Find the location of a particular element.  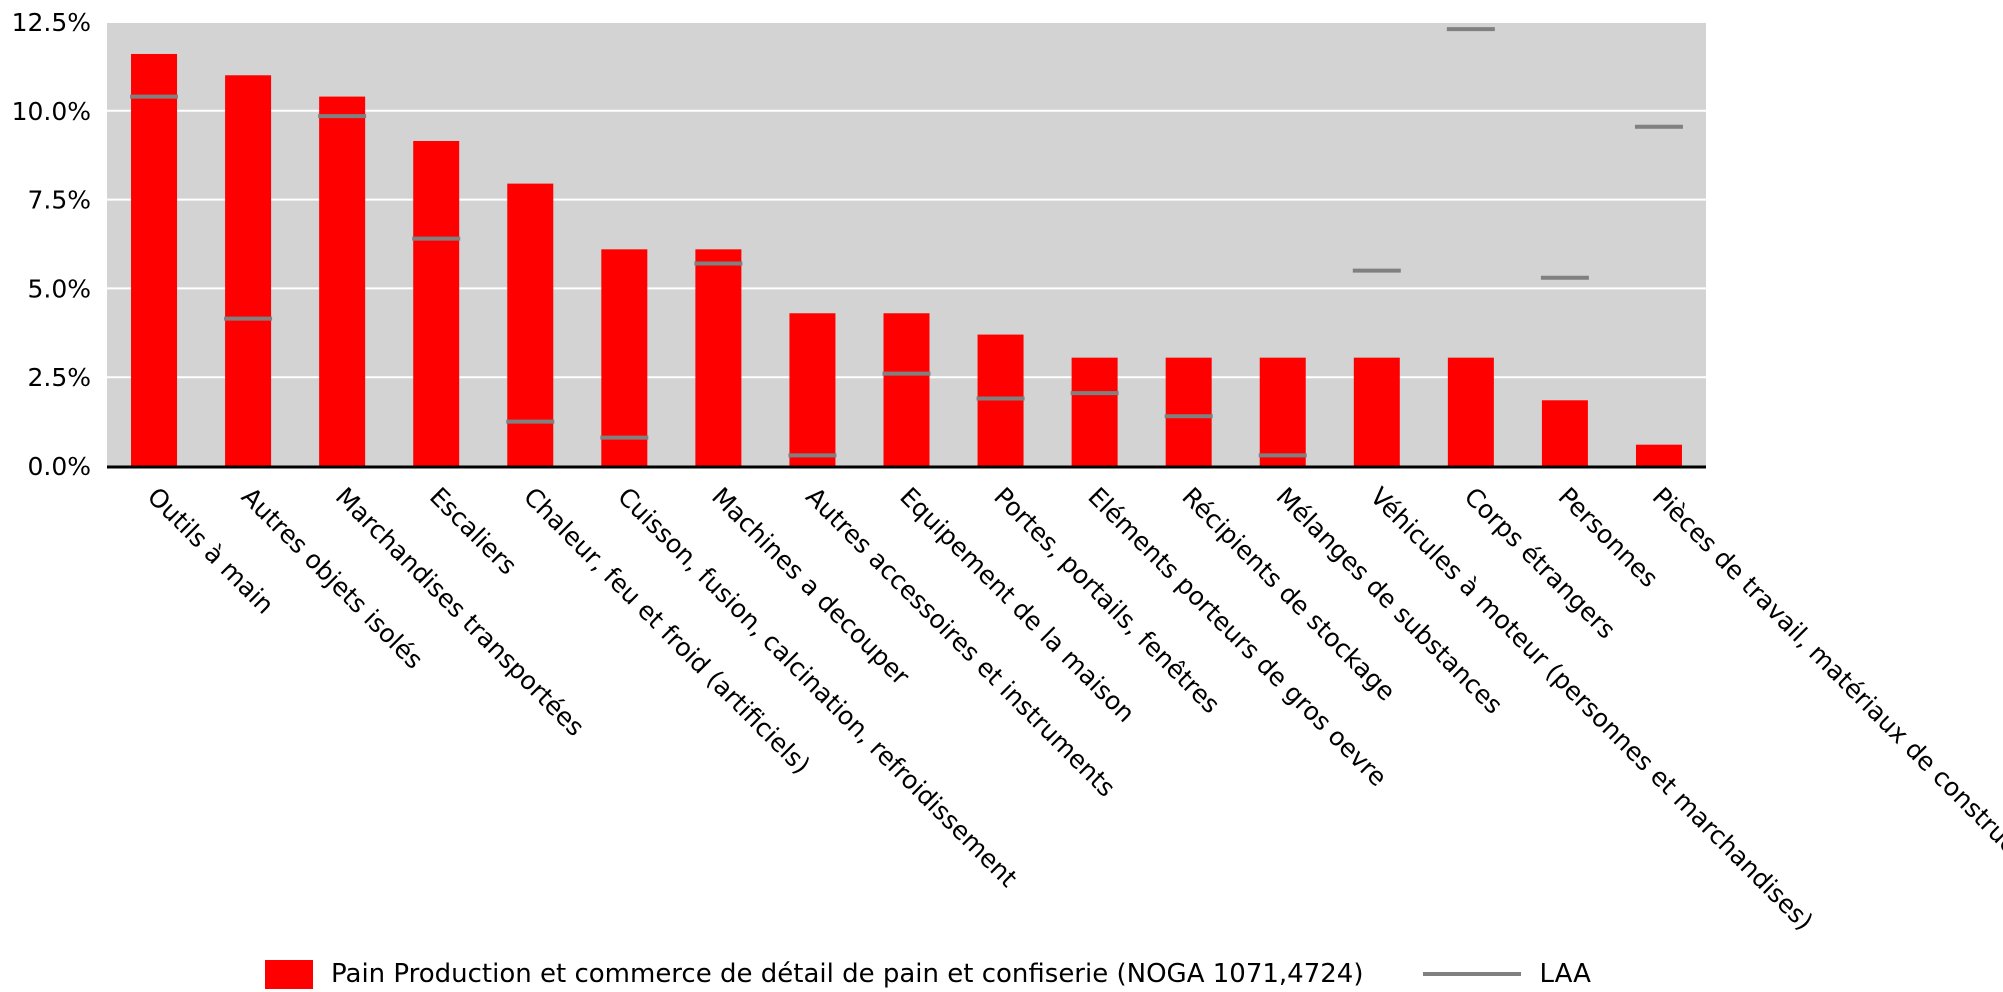

y-axis: 0.0% 2.5% 5.0% 7.5% 10.0% 12.5% is located at coordinates (51, 244).